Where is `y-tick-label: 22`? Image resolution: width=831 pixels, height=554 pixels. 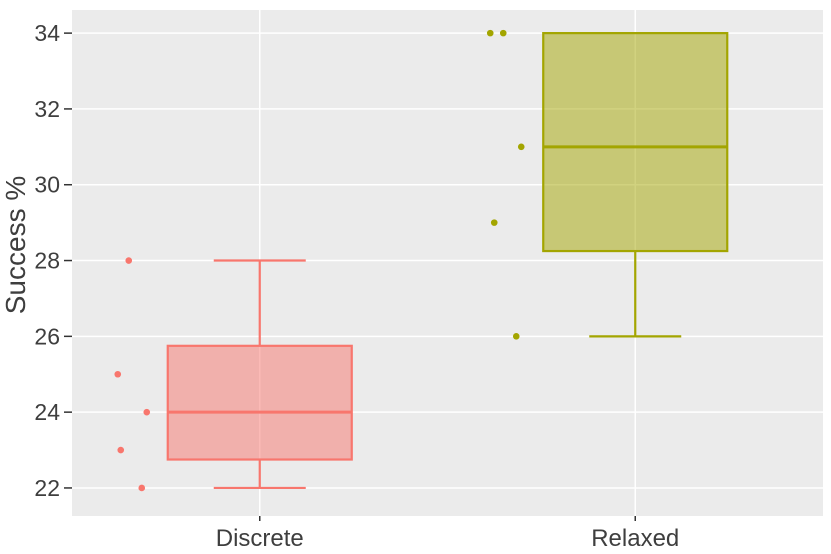 y-tick-label: 22 is located at coordinates (47, 488).